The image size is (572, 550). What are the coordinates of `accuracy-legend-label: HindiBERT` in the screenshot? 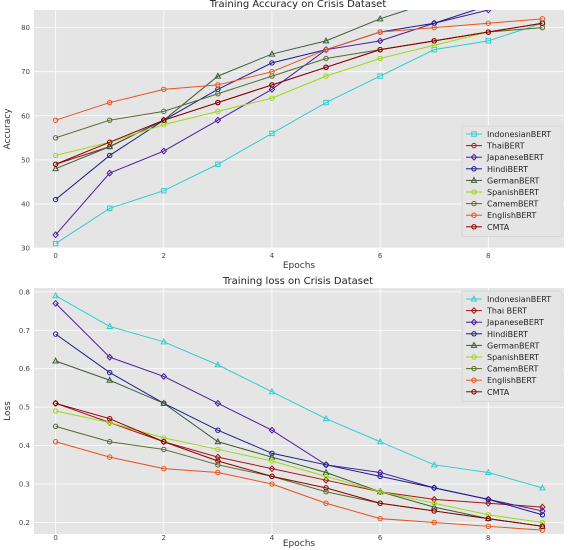 It's located at (507, 169).